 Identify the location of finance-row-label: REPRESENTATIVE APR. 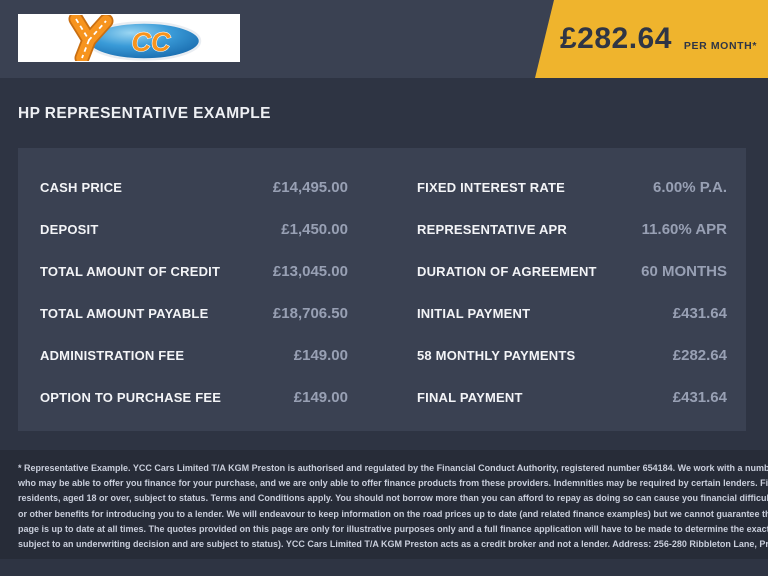
(492, 229).